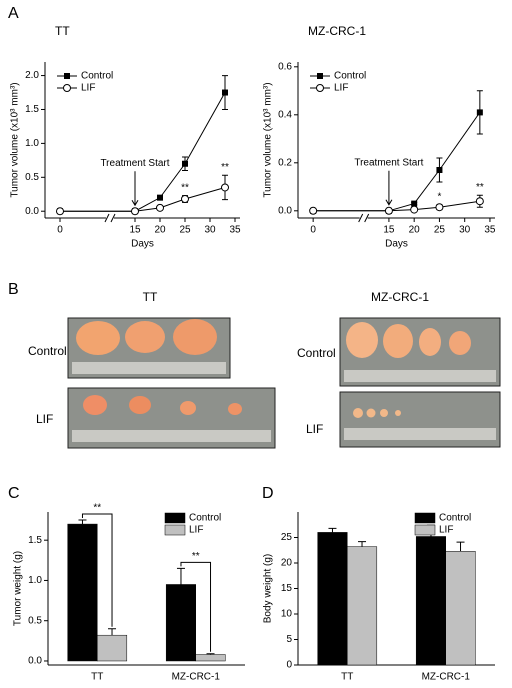 This screenshot has height=688, width=512. Describe the element at coordinates (337, 31) in the screenshot. I see `chart-title: MZ-CRC-1` at that location.